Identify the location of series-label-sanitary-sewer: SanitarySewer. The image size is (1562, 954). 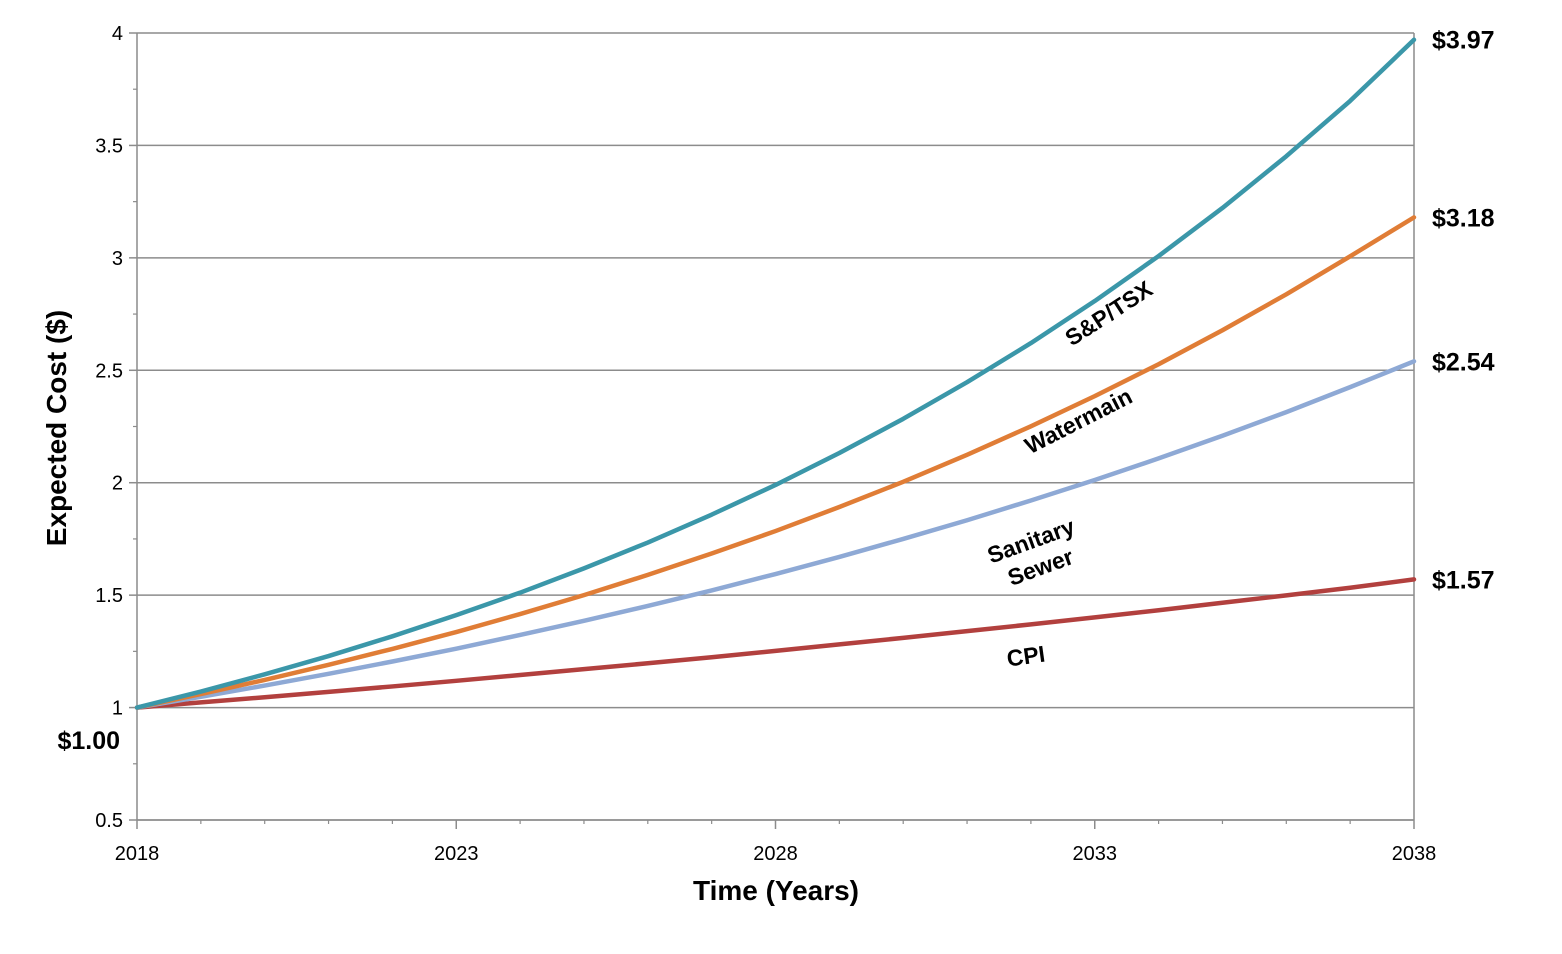
(1036, 554).